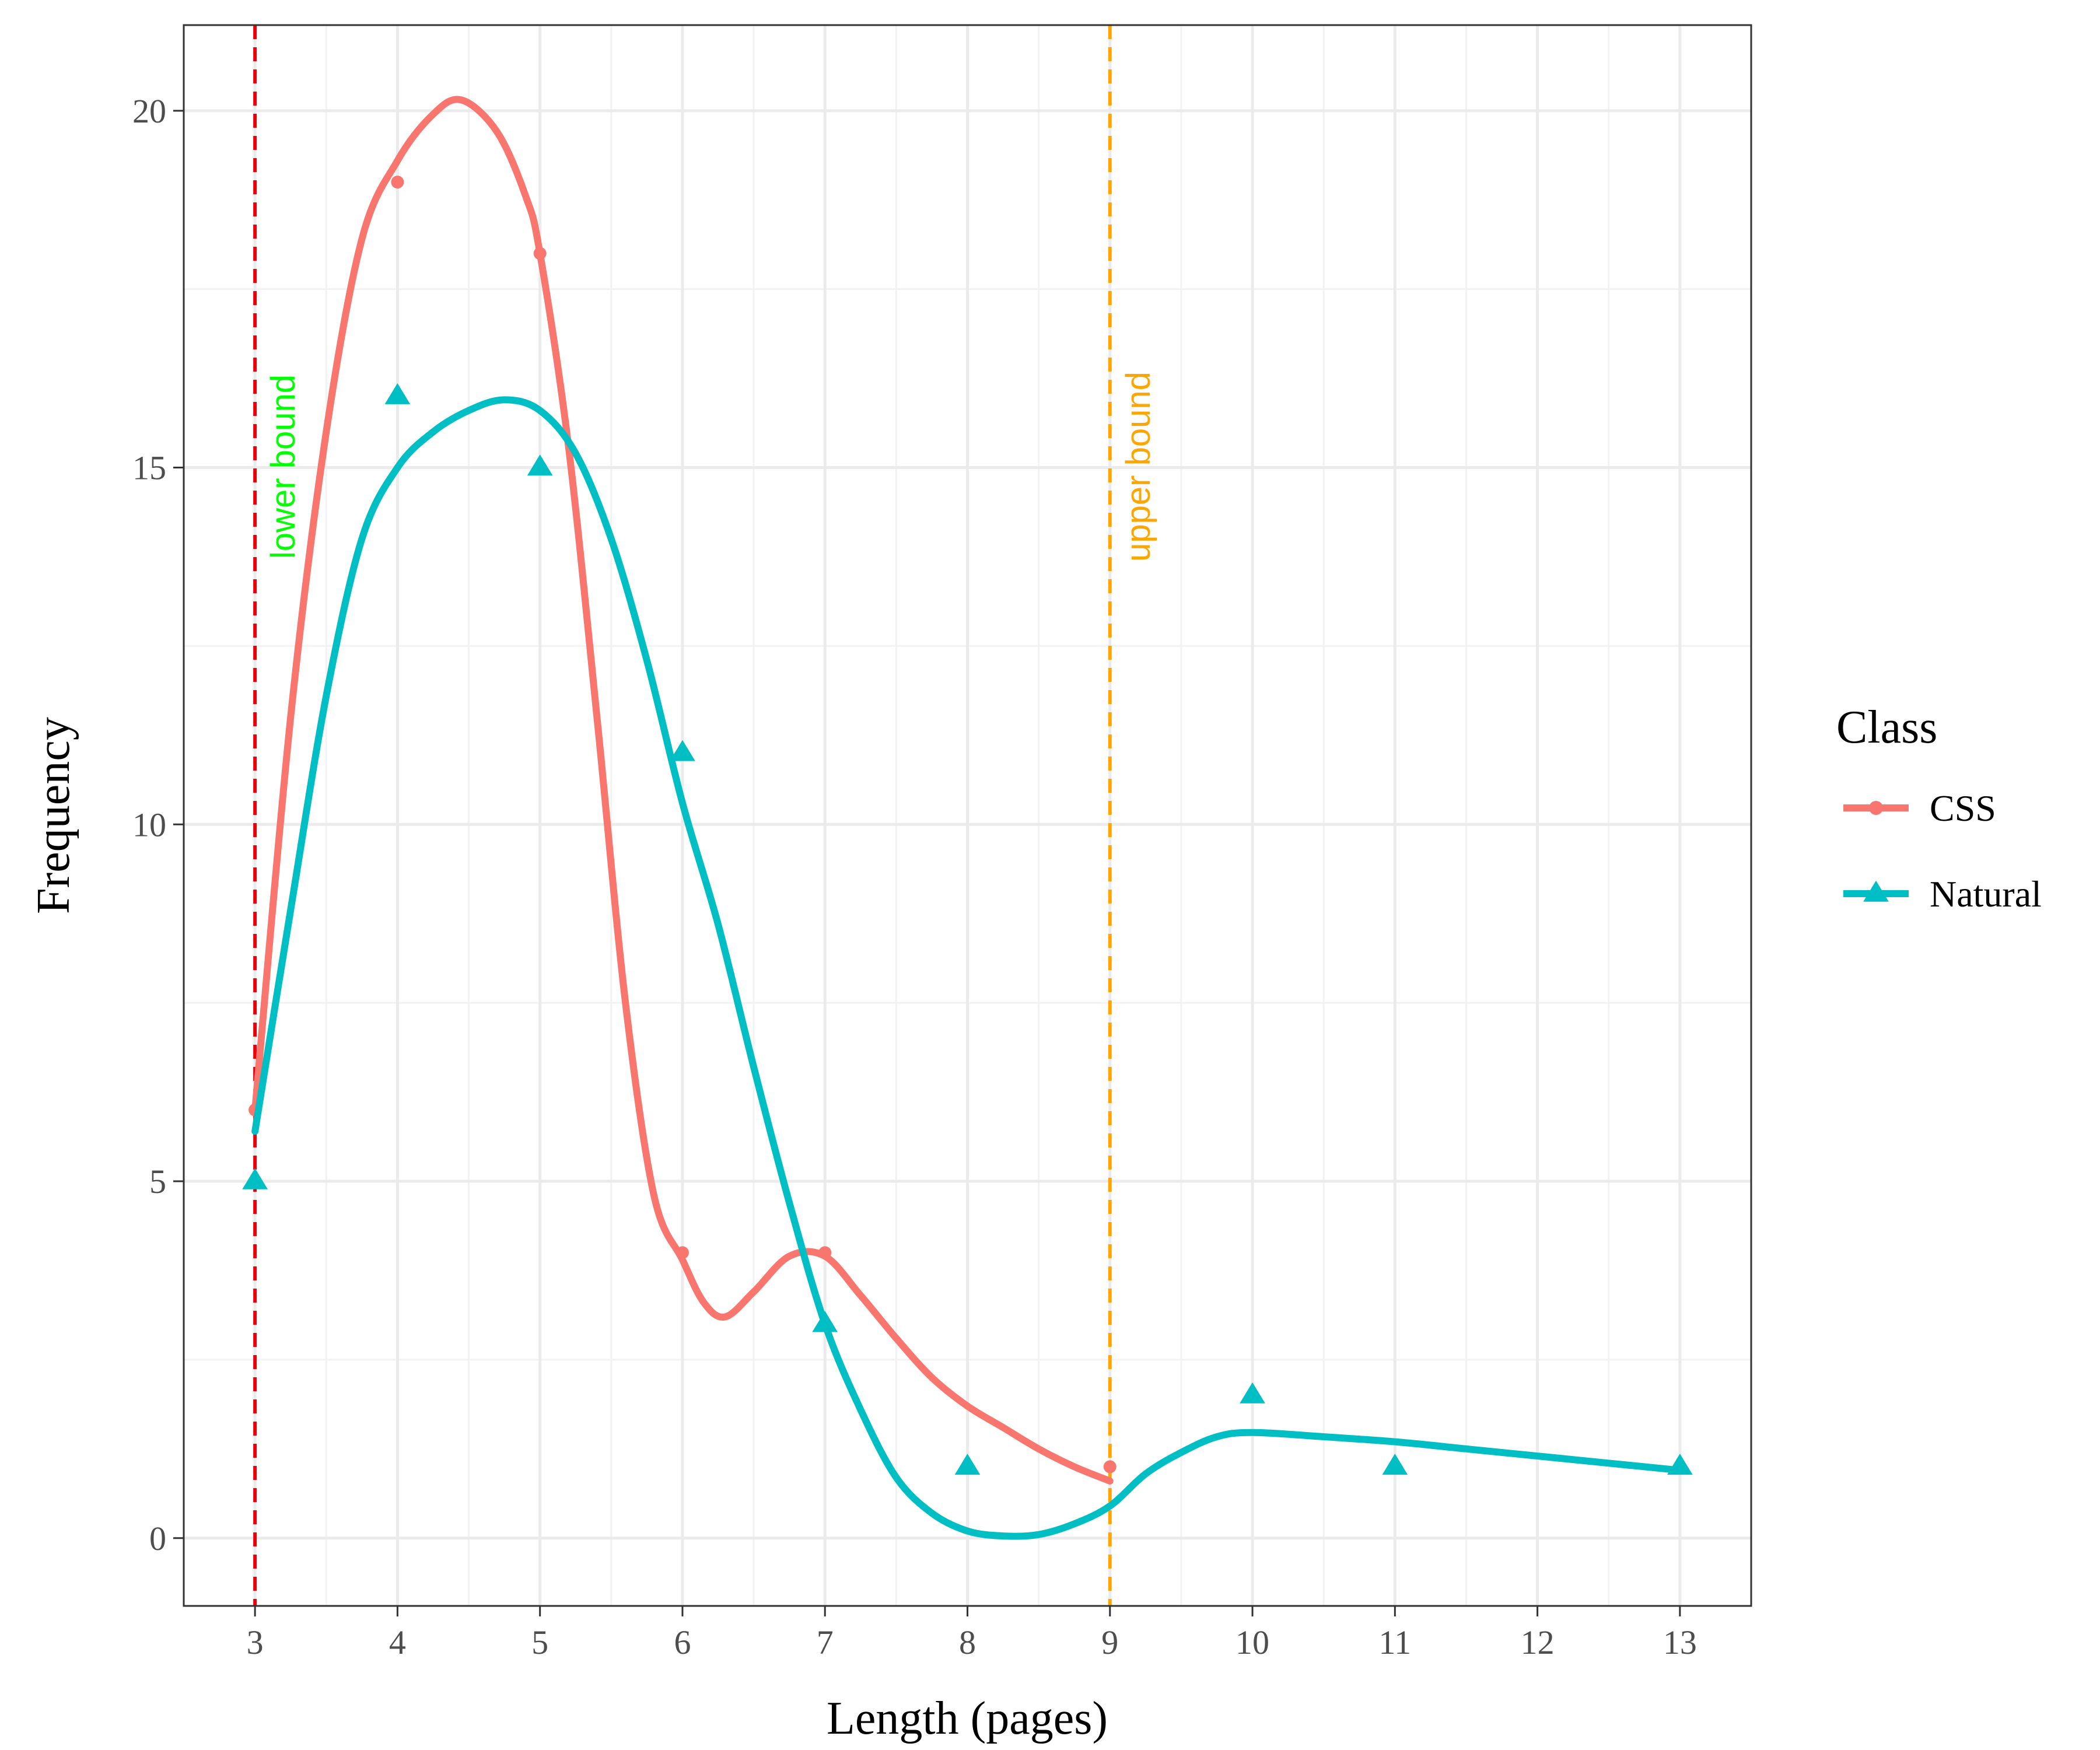 This screenshot has width=2100, height=1750. I want to click on y-tick-label: 15, so click(149, 468).